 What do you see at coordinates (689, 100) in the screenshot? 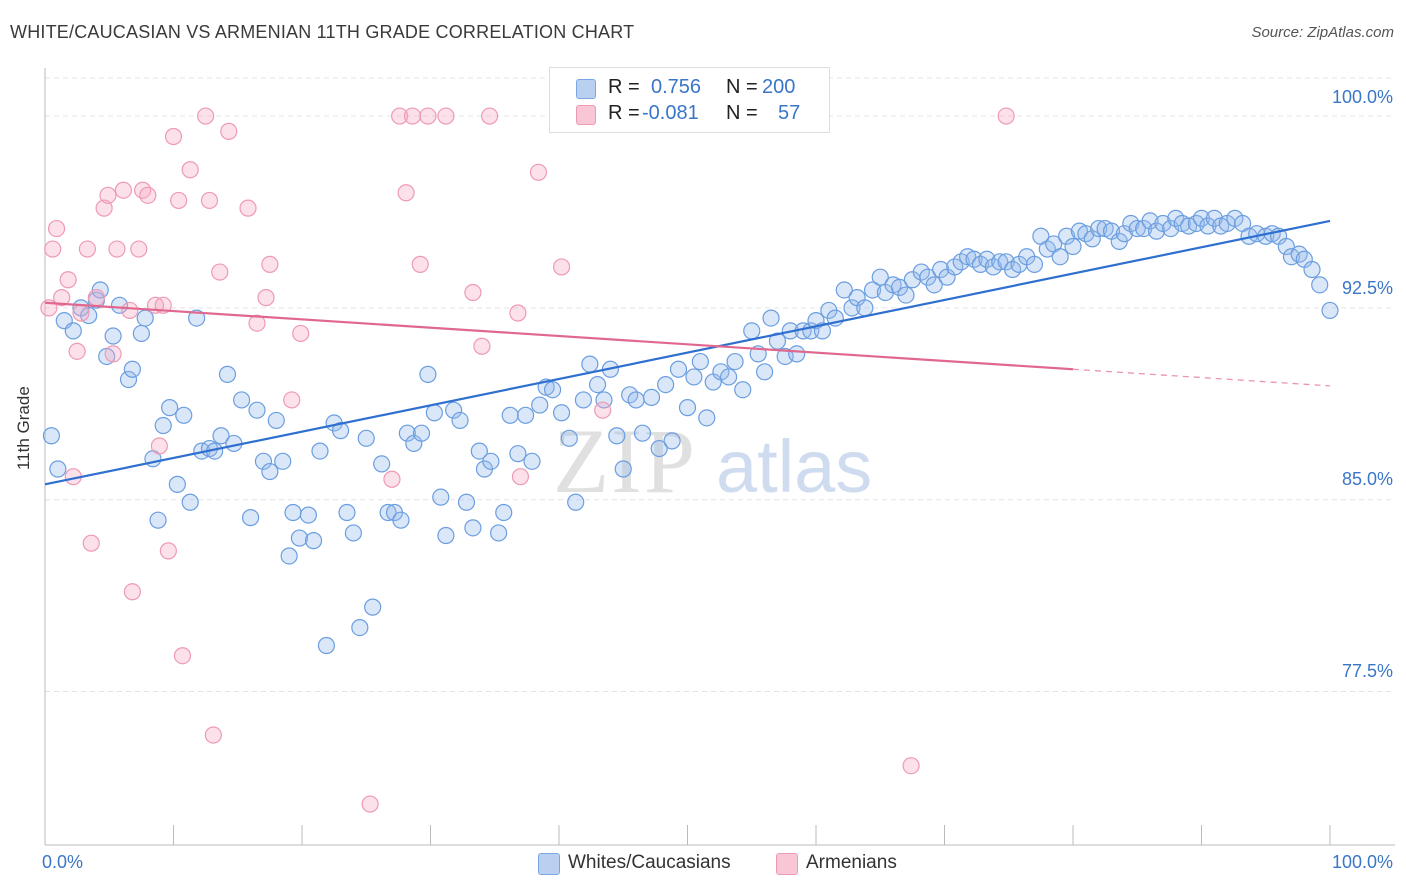
I see `stats-legend: R = 0.756 N = 200 R = -0.081 N = 57` at bounding box center [689, 100].